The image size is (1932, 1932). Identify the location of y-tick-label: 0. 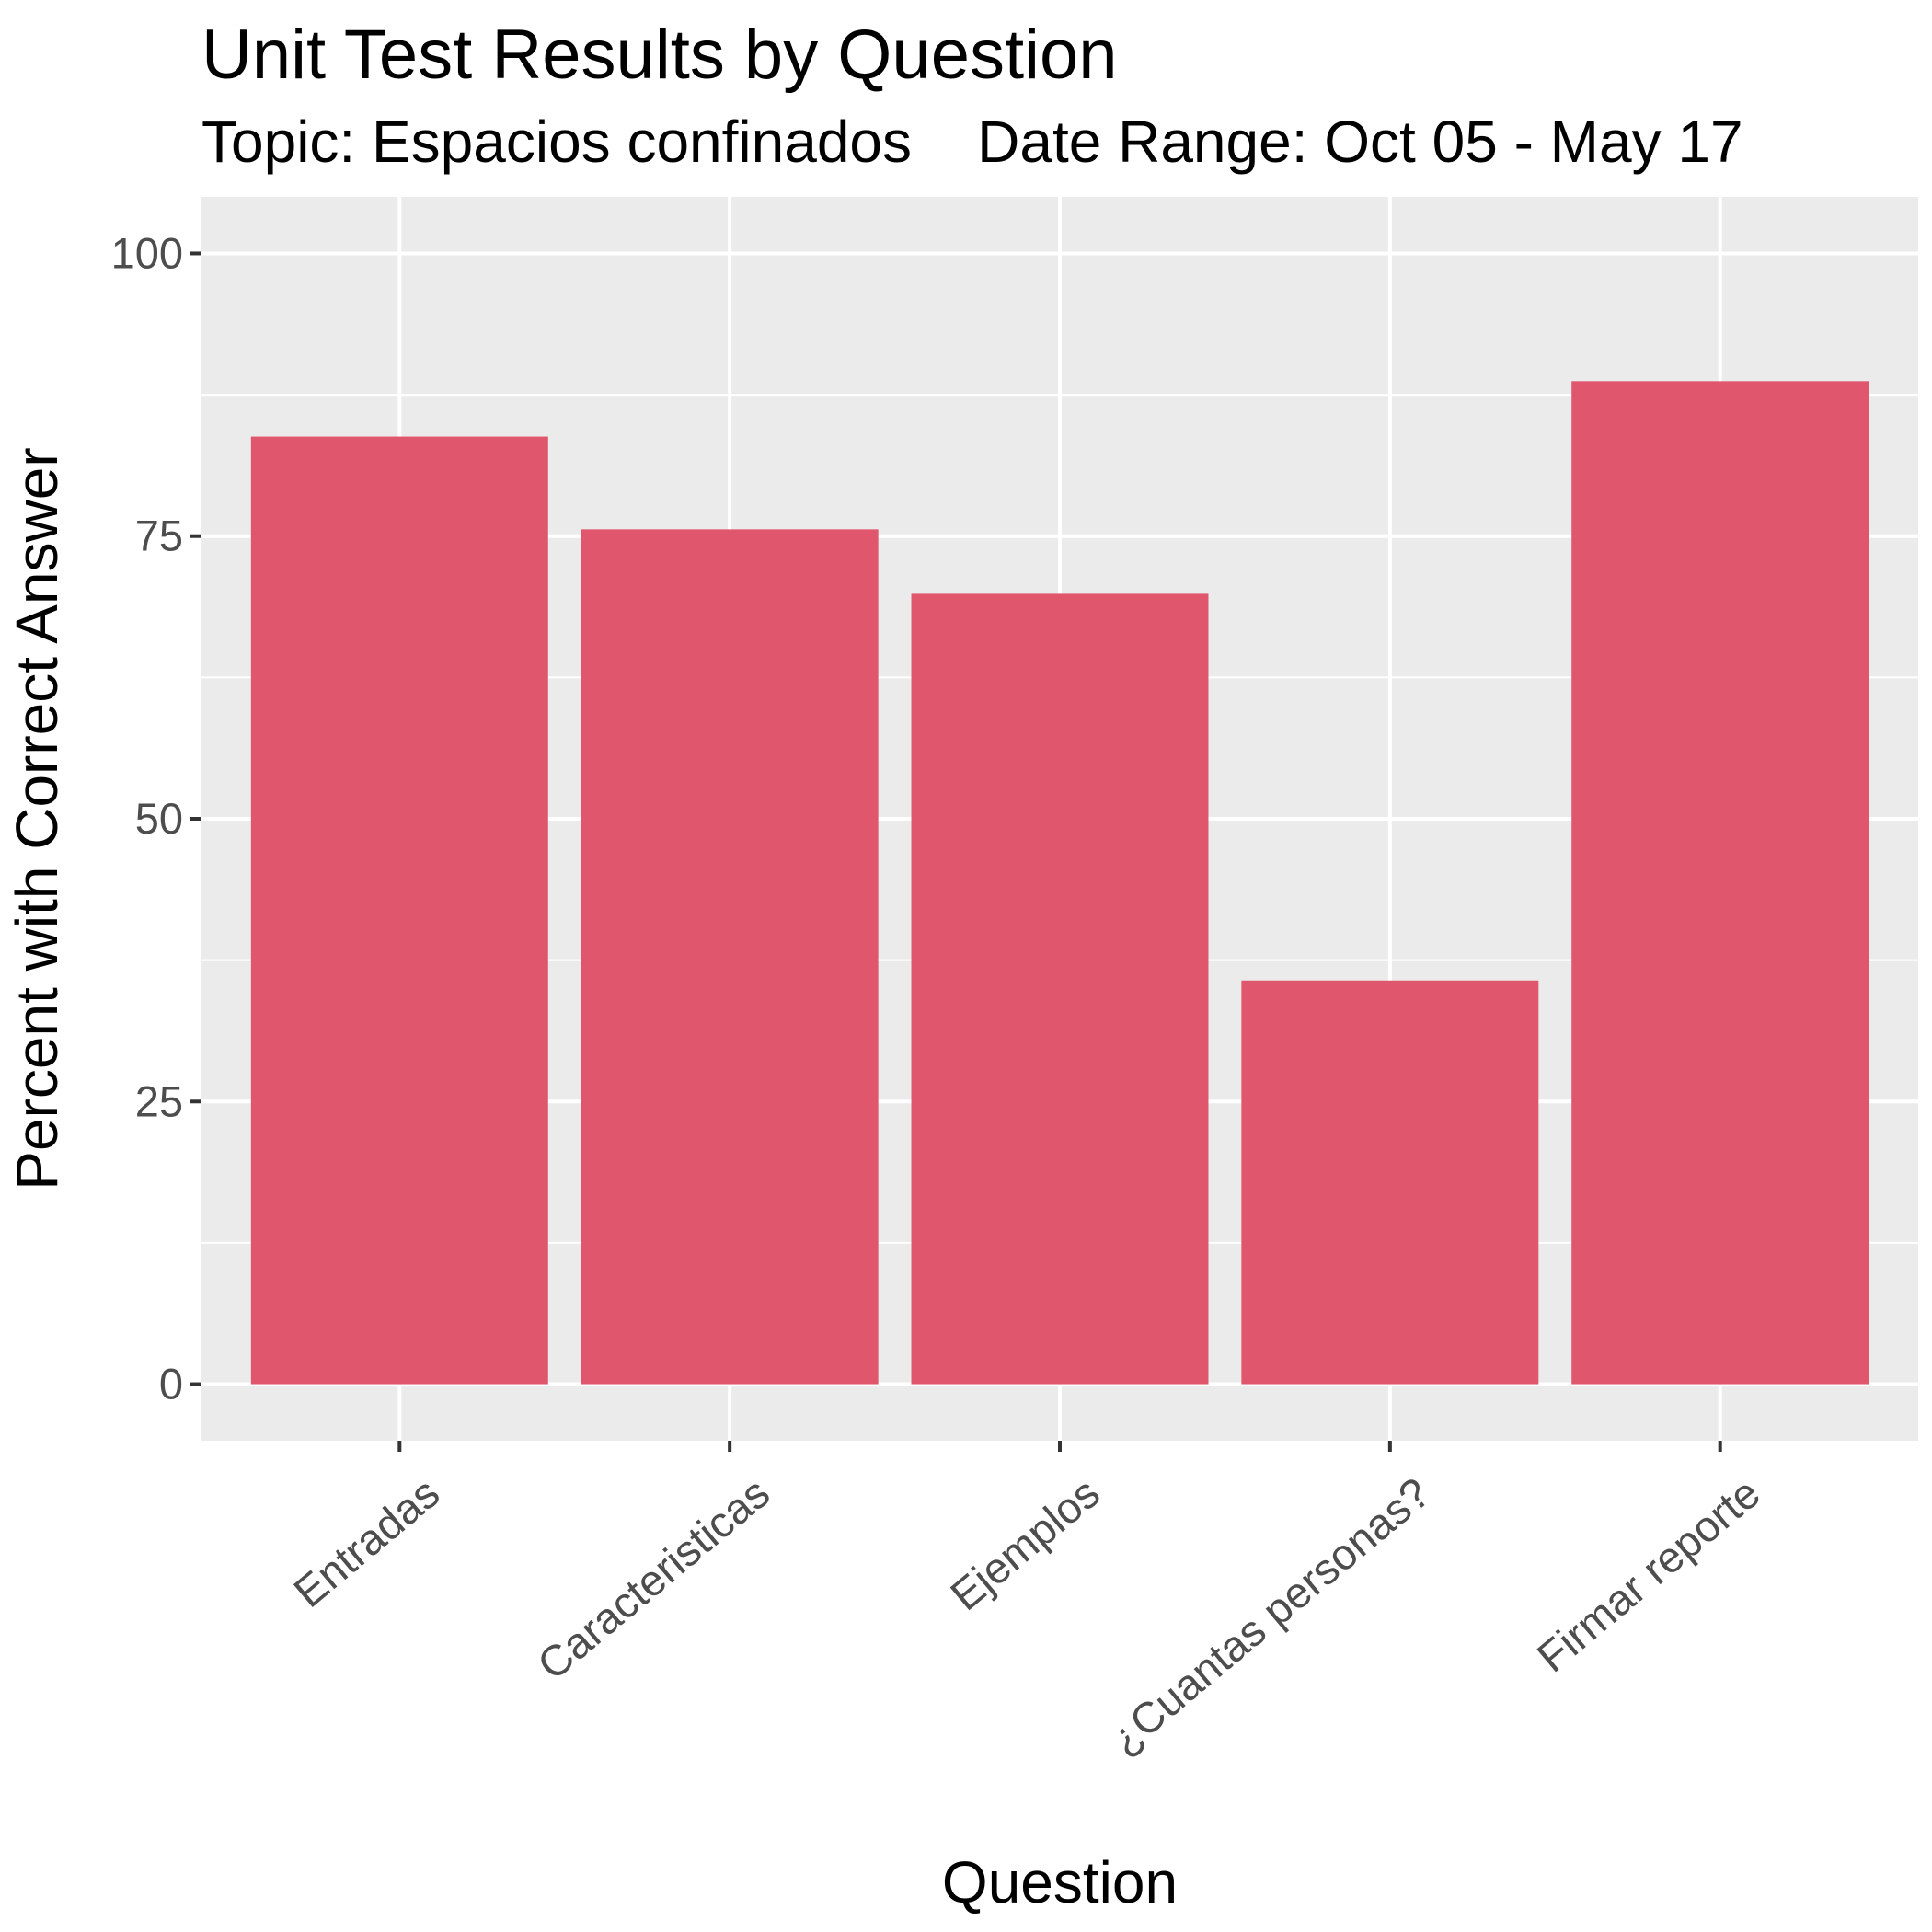
(171, 1384).